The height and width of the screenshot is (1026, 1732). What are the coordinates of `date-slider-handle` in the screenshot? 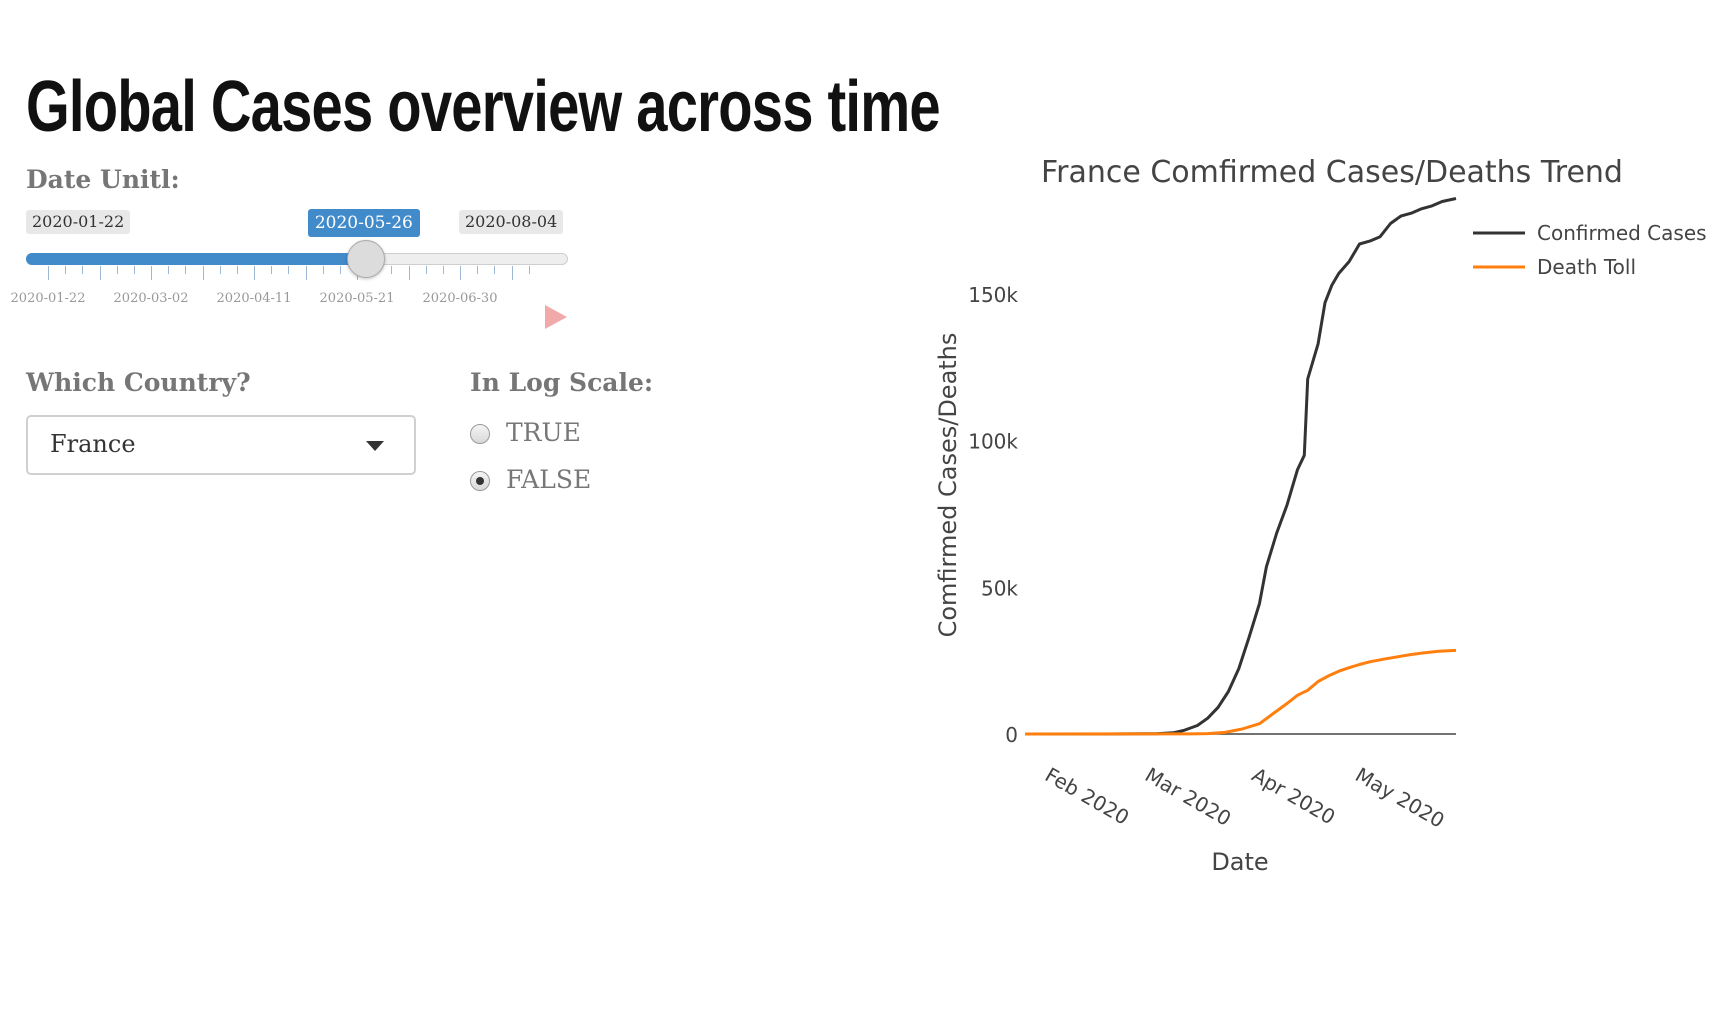 It's located at (365, 259).